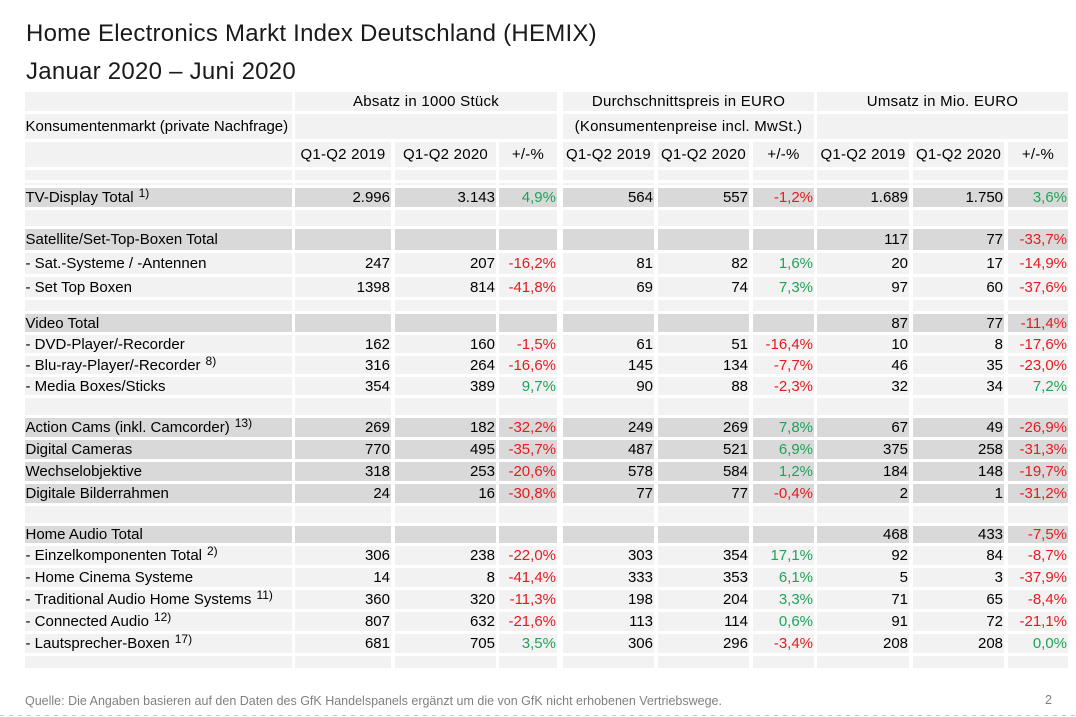  Describe the element at coordinates (865, 387) in the screenshot. I see `value-cell: 32` at that location.